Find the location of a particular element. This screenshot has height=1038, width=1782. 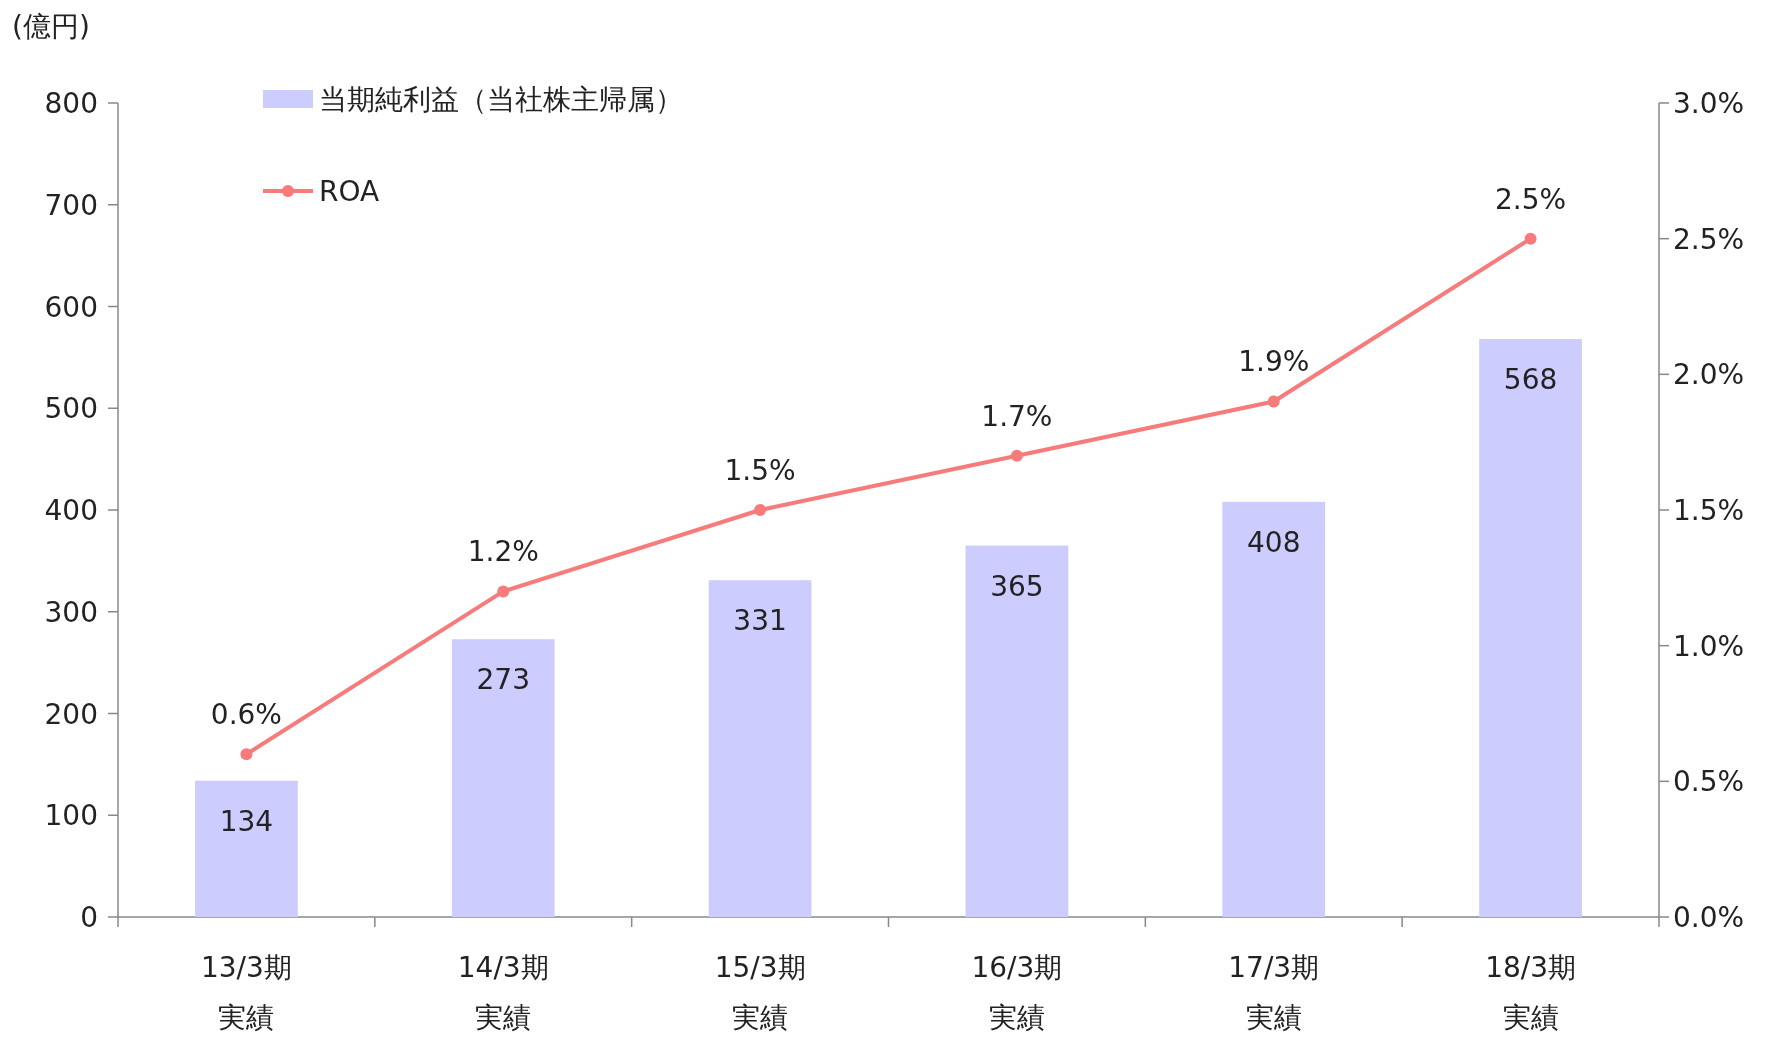

data-label: 1.7% is located at coordinates (1017, 416).